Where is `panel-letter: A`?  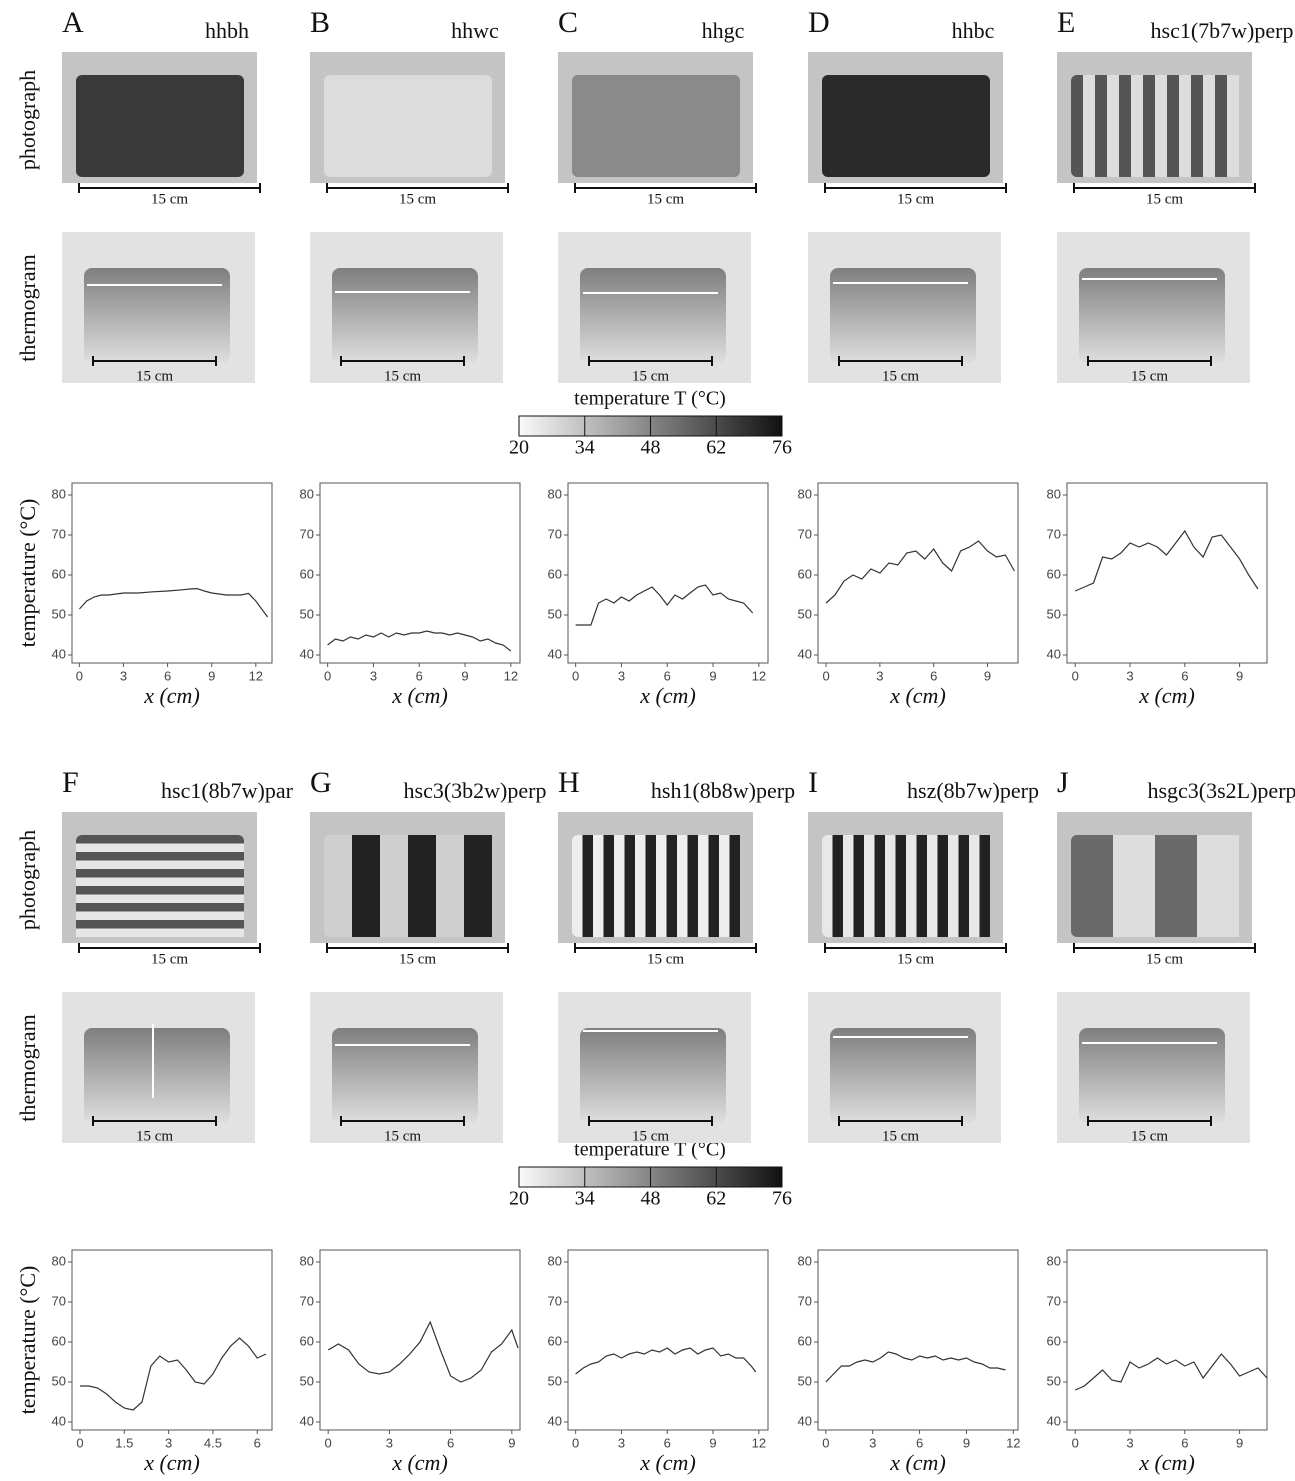 panel-letter: A is located at coordinates (73, 22).